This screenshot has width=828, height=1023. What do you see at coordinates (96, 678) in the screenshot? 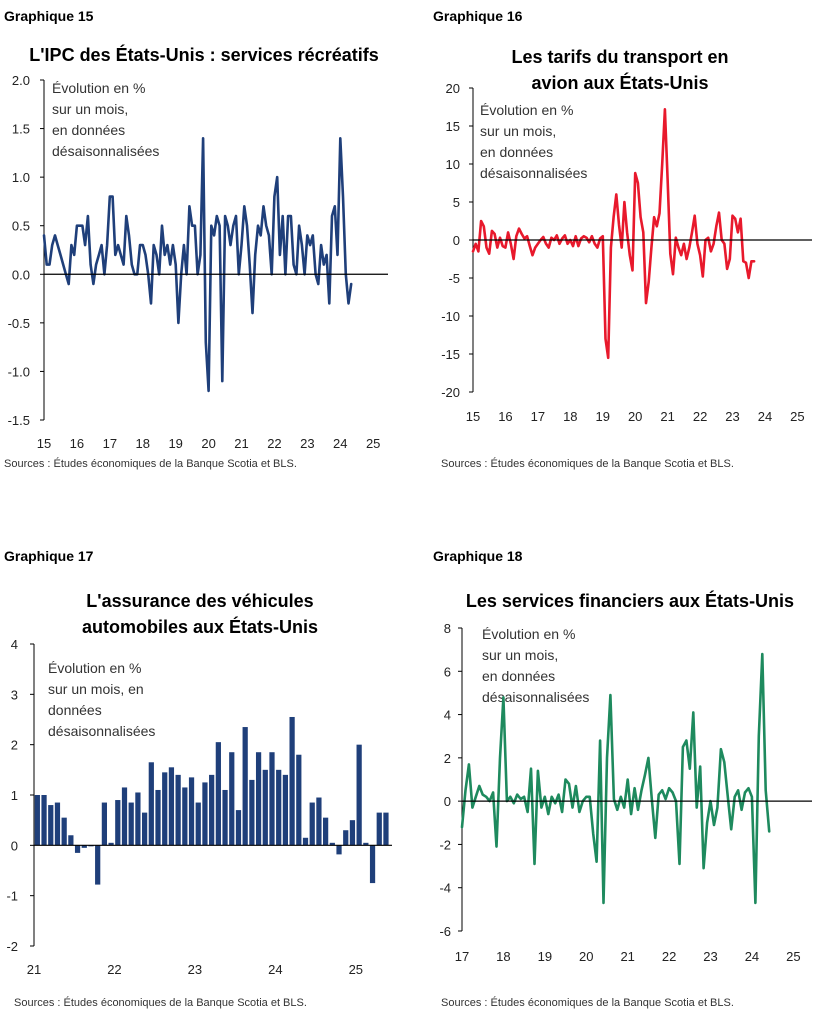
I see `chart-note-line: Évolution en % sur un mois, en` at bounding box center [96, 678].